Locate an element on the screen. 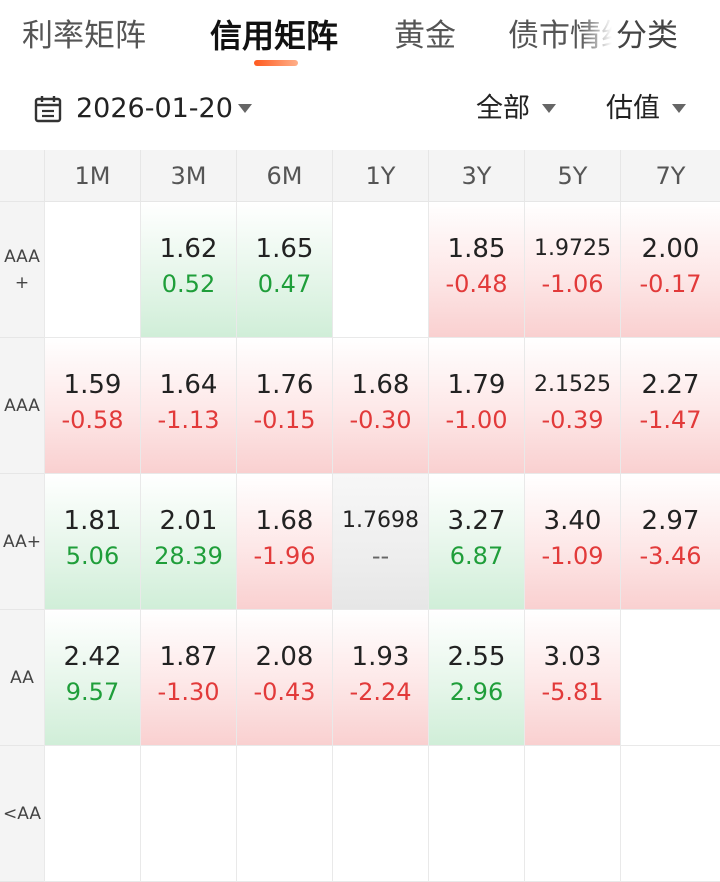 Image resolution: width=720 pixels, height=882 pixels. matrix-cell: 1.9725 -1.06 is located at coordinates (572, 270).